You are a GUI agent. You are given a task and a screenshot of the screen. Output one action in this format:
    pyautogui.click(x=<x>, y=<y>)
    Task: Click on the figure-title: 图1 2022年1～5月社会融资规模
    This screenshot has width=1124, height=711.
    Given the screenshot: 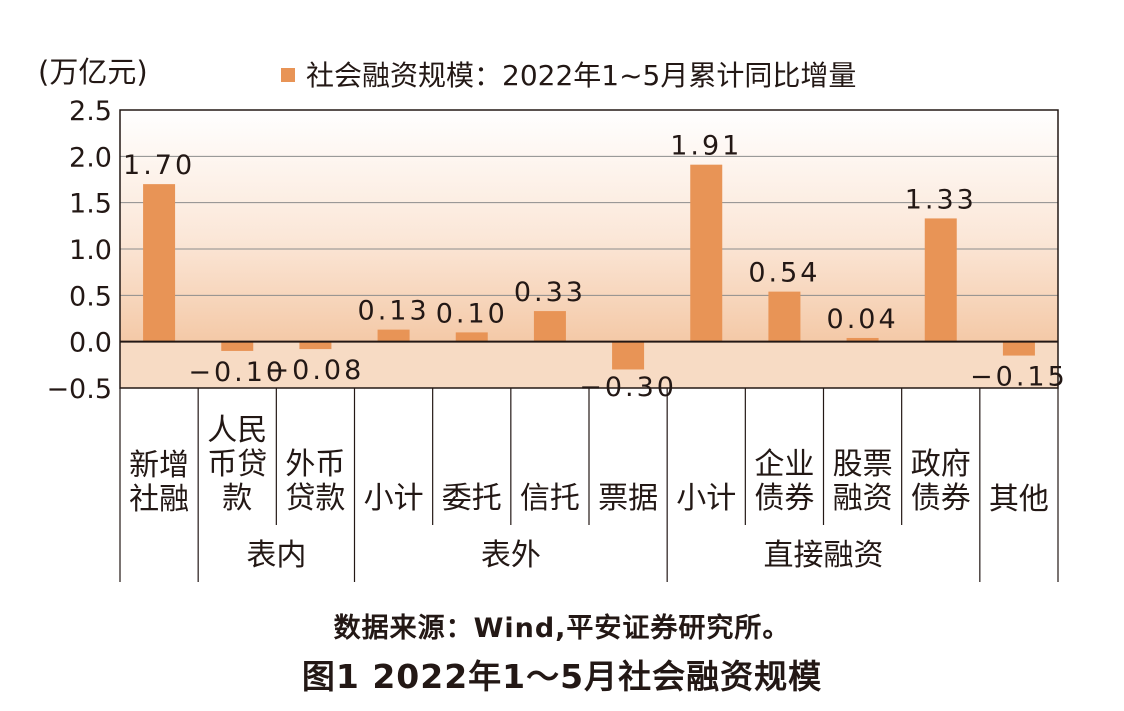 What is the action you would take?
    pyautogui.click(x=562, y=676)
    